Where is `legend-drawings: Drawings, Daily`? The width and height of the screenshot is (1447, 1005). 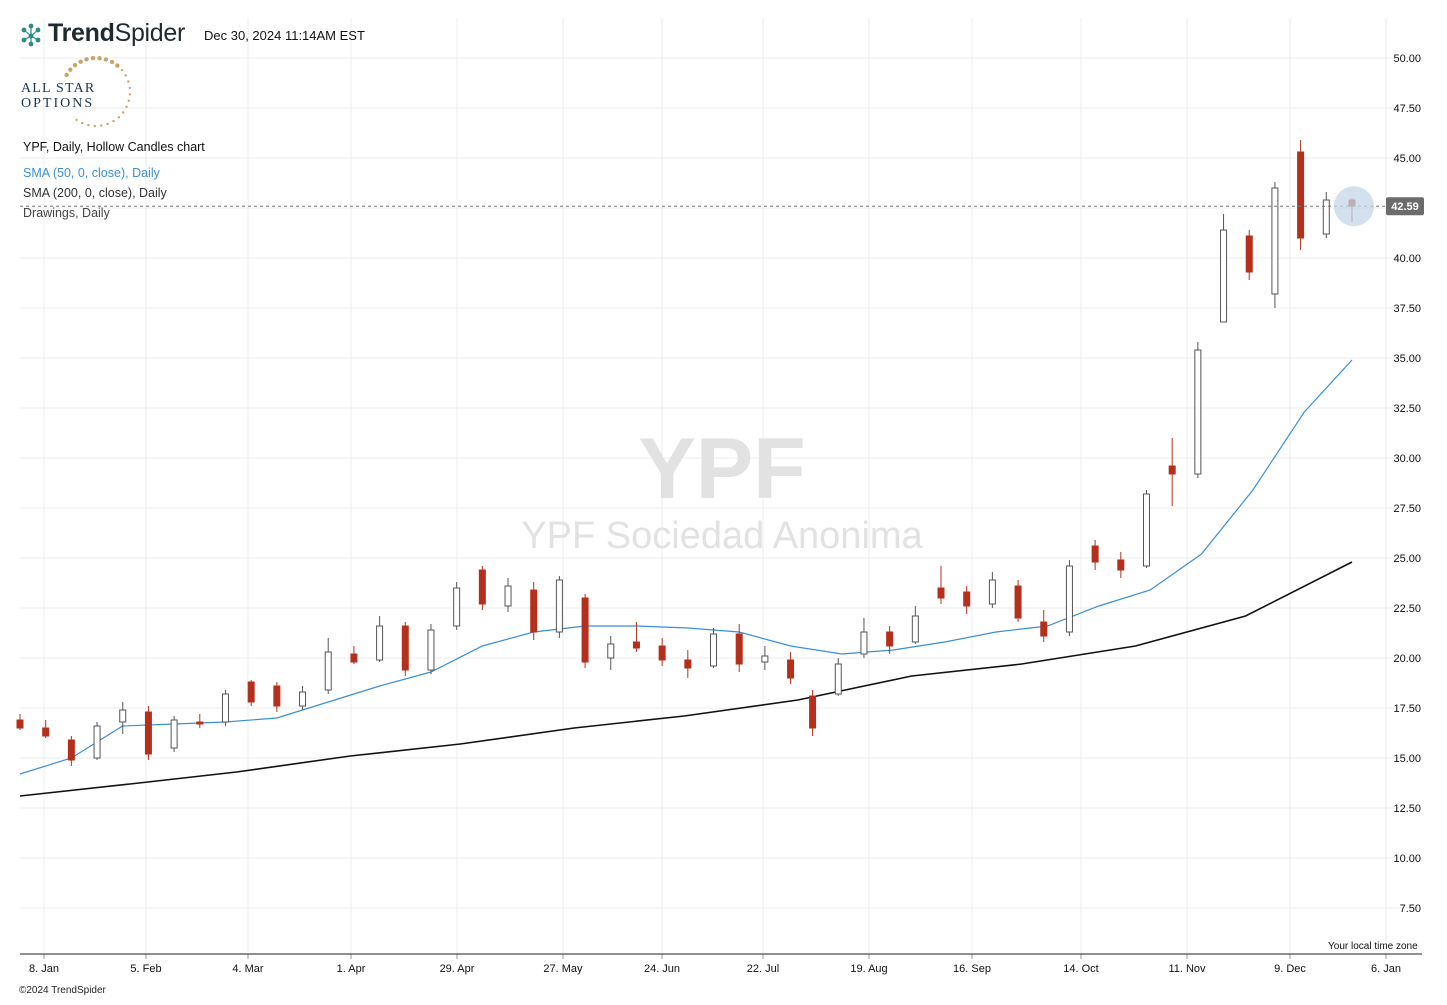 legend-drawings: Drawings, Daily is located at coordinates (66, 213).